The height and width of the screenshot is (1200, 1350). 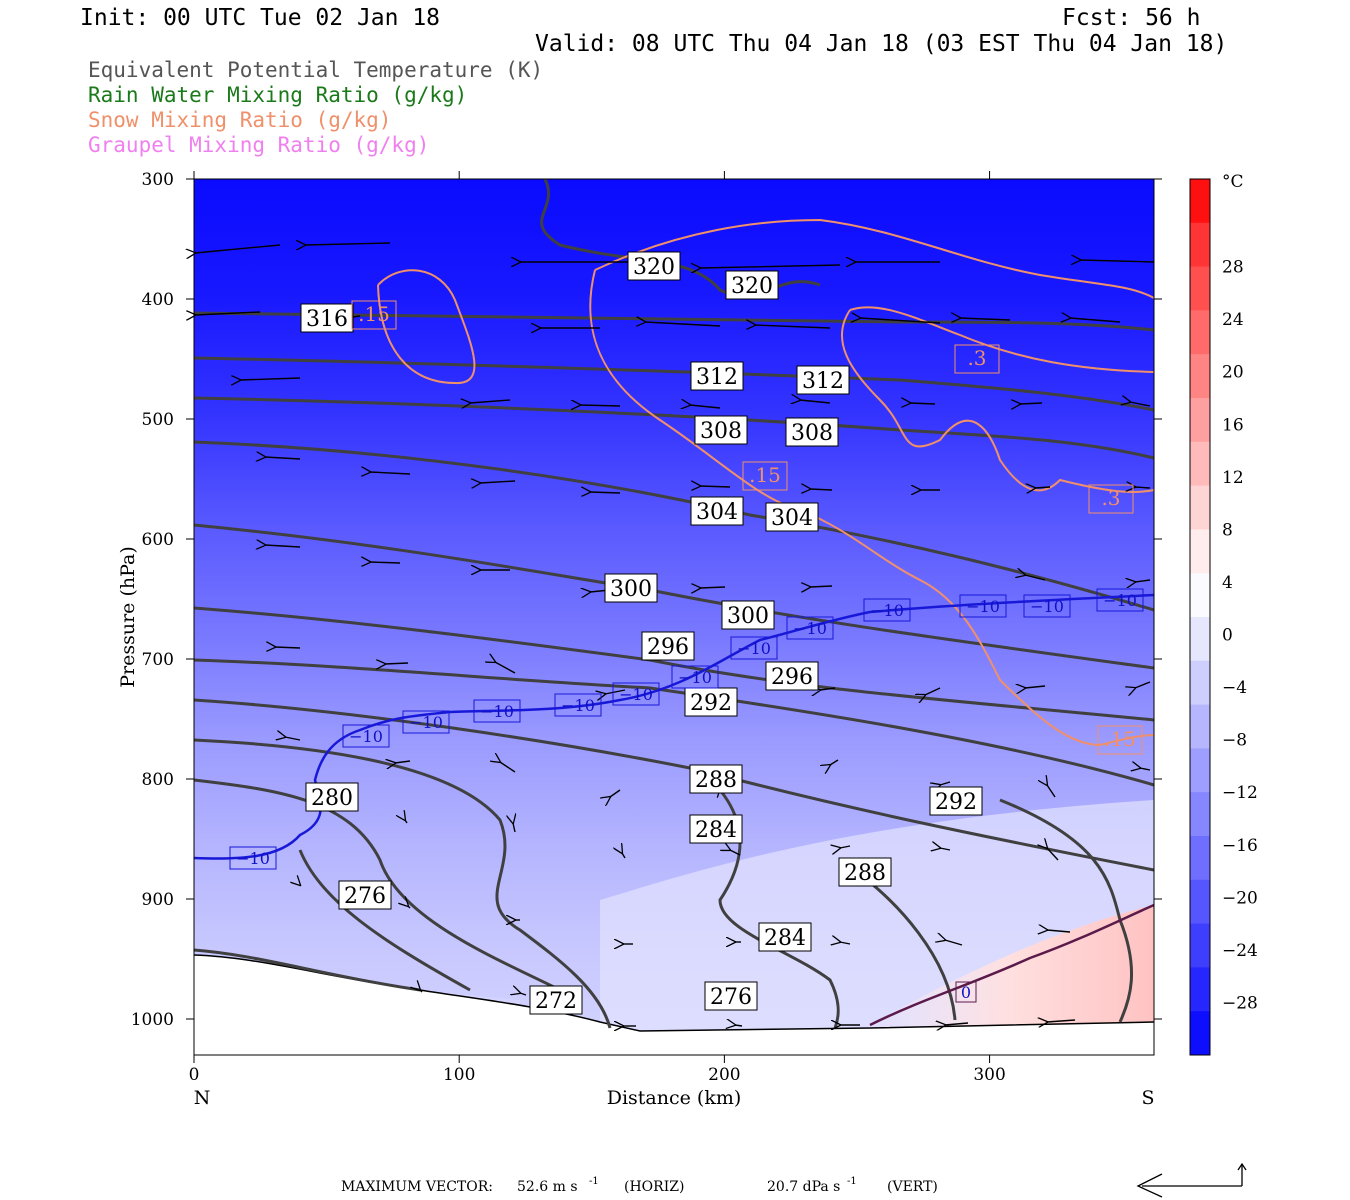 I want to click on svg-text: 316, so click(x=327, y=319).